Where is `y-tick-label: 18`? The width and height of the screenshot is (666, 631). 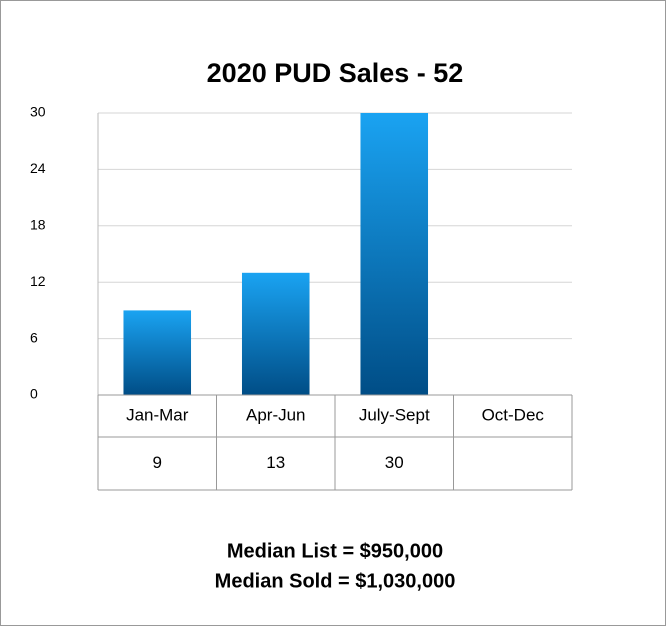 y-tick-label: 18 is located at coordinates (38, 225).